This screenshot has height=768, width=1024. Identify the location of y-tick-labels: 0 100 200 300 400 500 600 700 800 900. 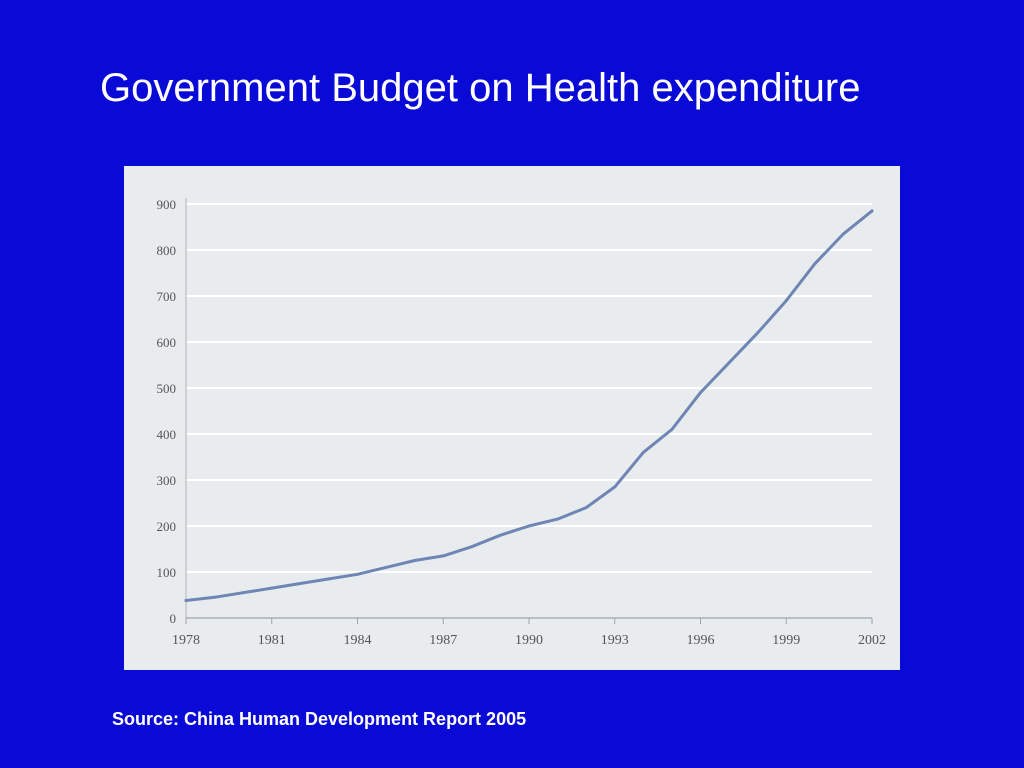
(167, 411).